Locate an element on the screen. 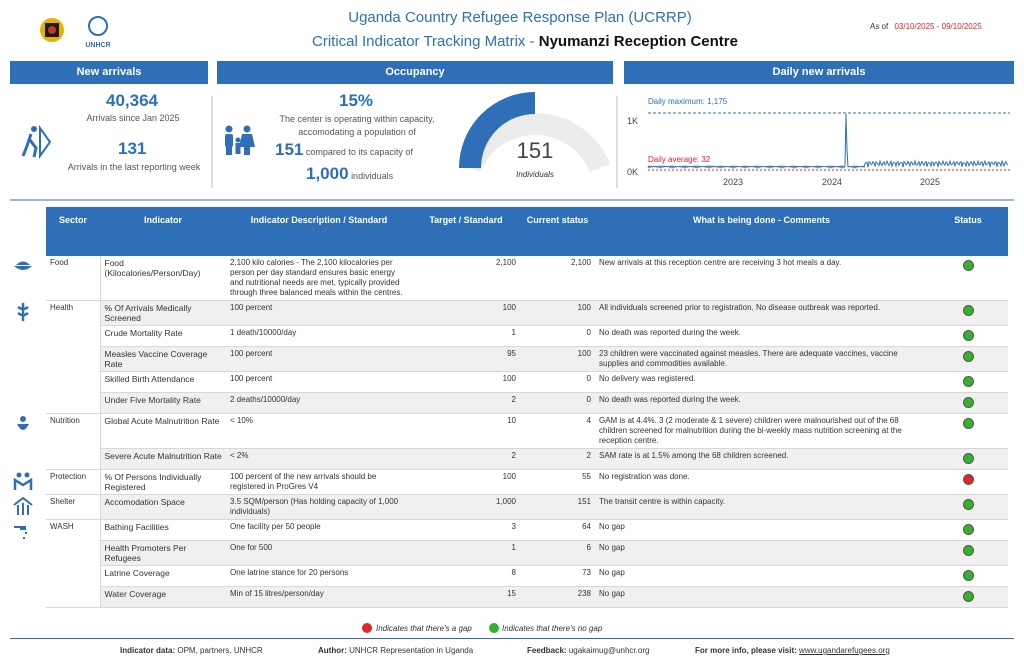 The height and width of the screenshot is (670, 1024). footer-value: OPM, partners, UNHCR is located at coordinates (220, 650).